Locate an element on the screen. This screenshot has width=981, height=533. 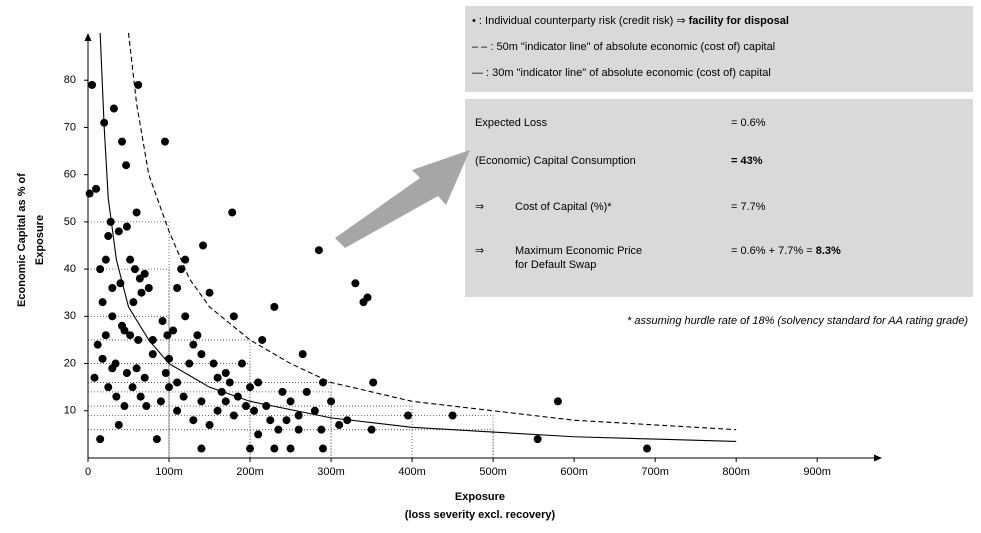
x-tick-label: 0 is located at coordinates (88, 472).